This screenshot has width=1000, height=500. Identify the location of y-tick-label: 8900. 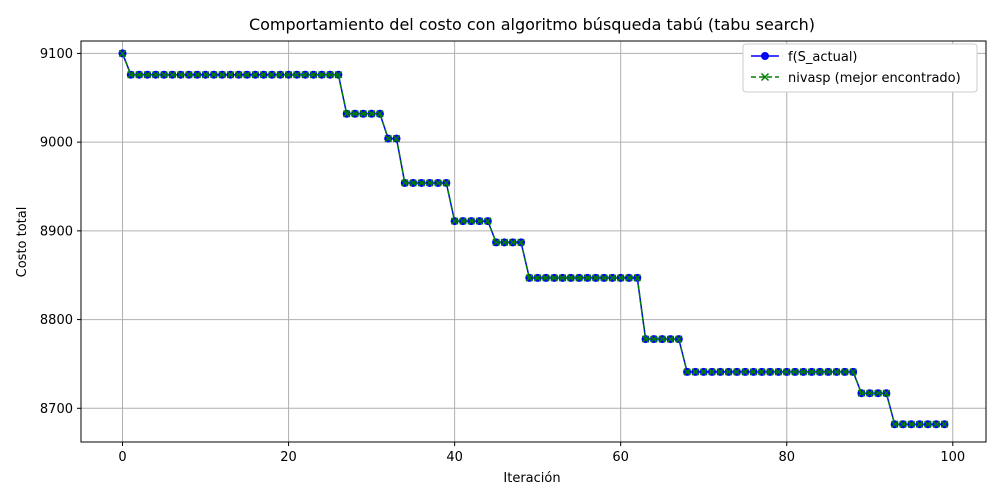
(56, 231).